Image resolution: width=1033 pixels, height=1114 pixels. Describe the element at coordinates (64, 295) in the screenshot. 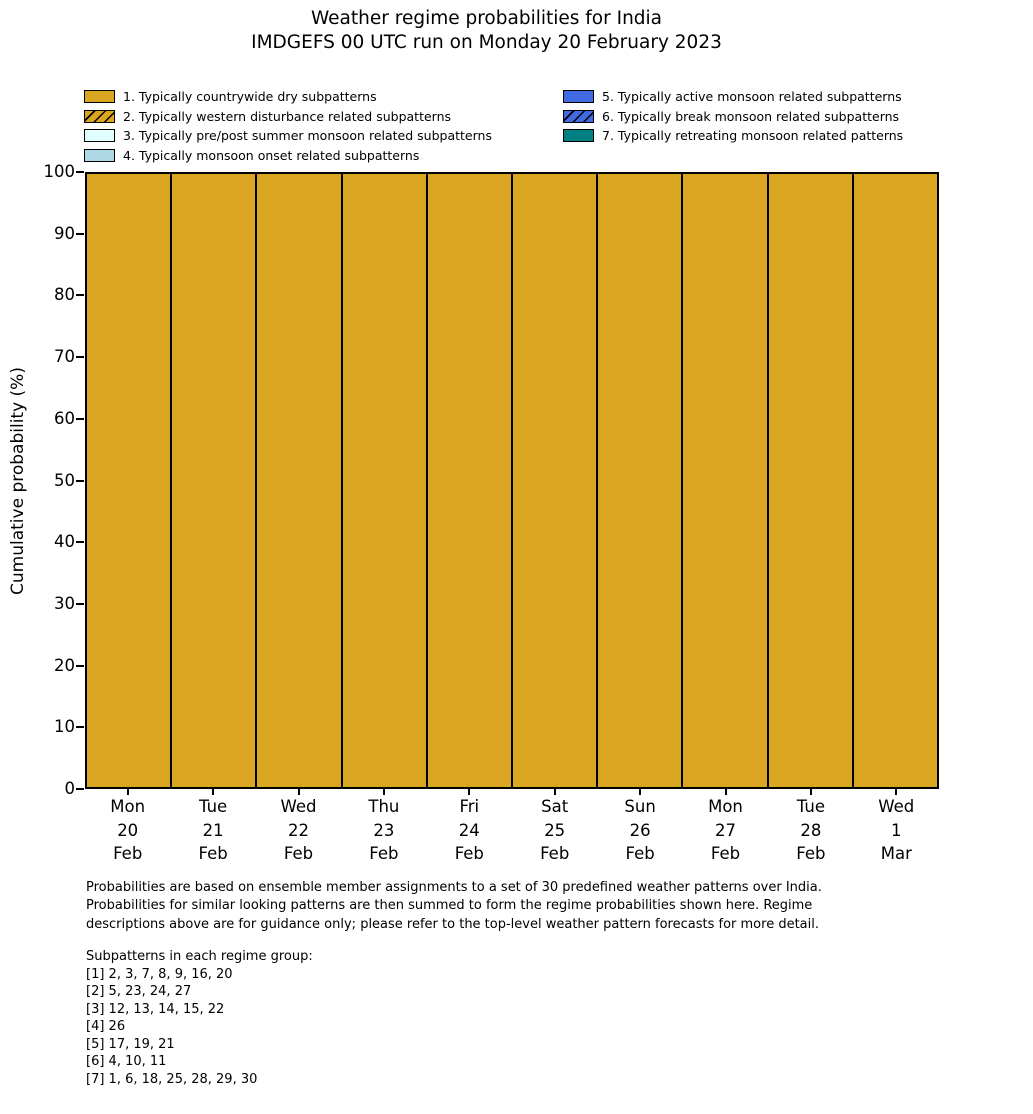

I see `y-tick-label: 80` at that location.